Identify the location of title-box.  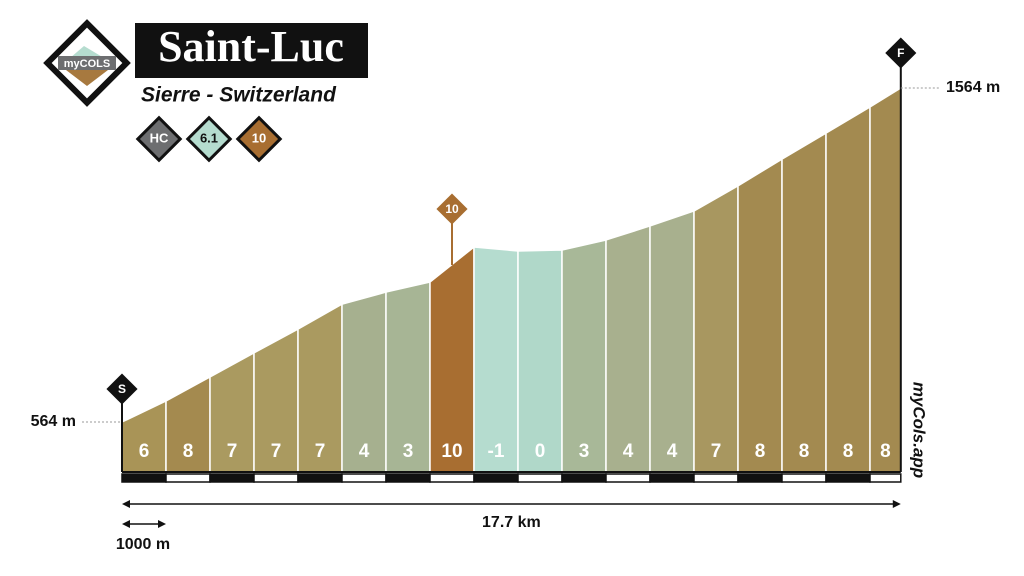
(251, 50).